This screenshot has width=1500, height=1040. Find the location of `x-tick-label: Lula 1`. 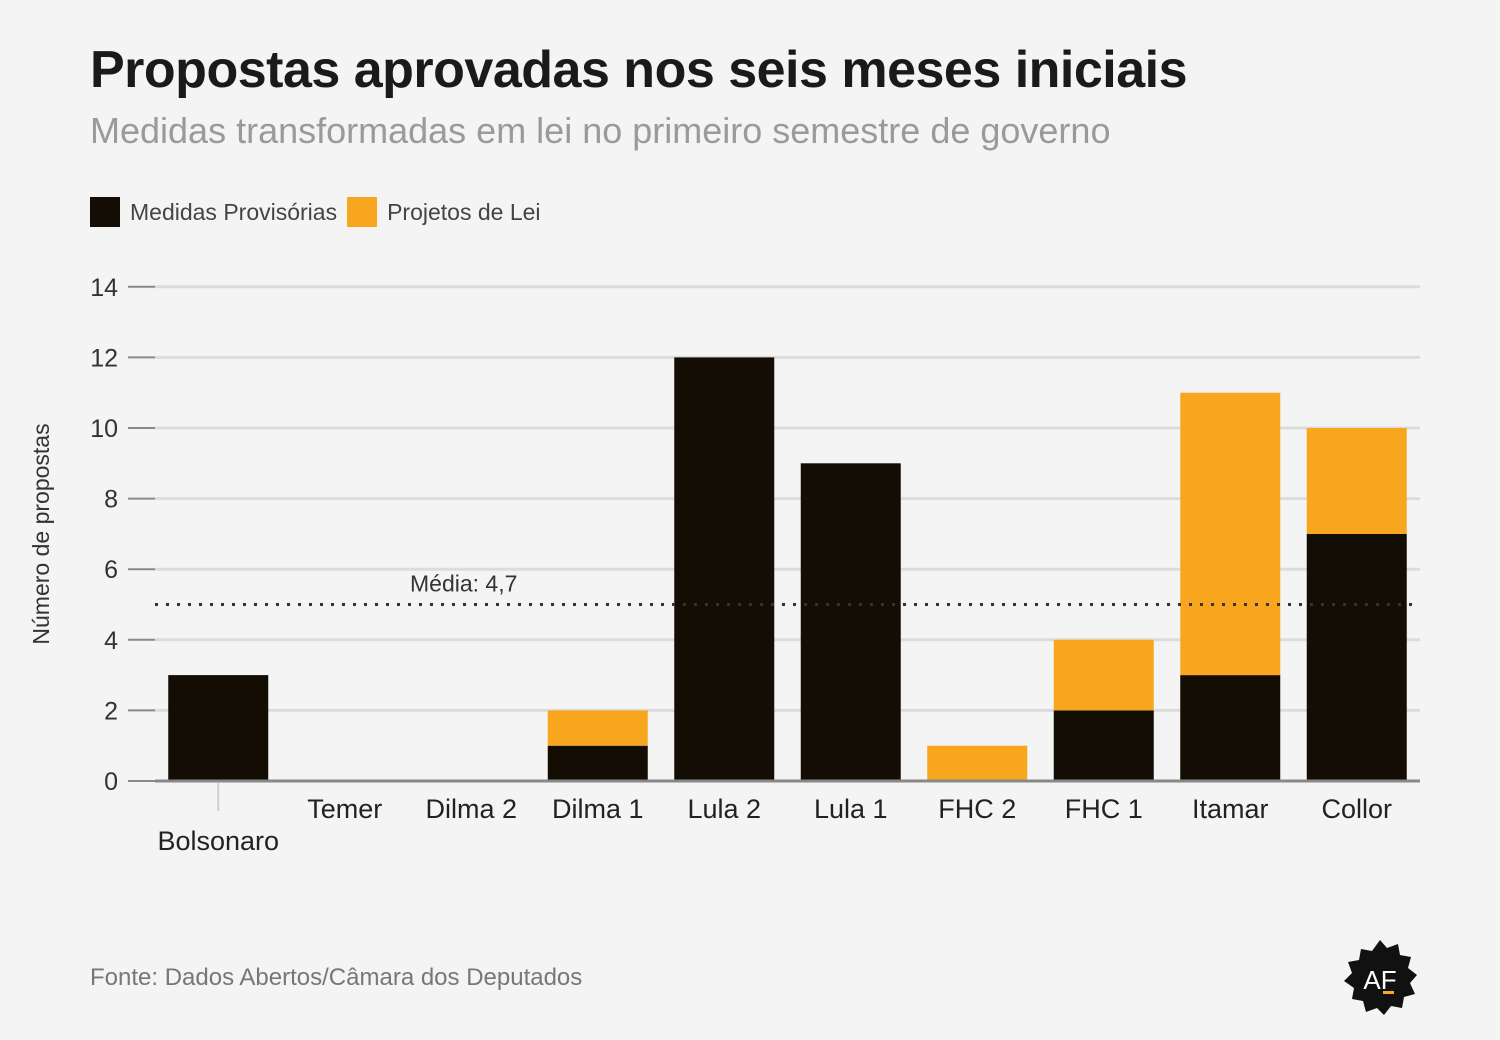

x-tick-label: Lula 1 is located at coordinates (851, 809).